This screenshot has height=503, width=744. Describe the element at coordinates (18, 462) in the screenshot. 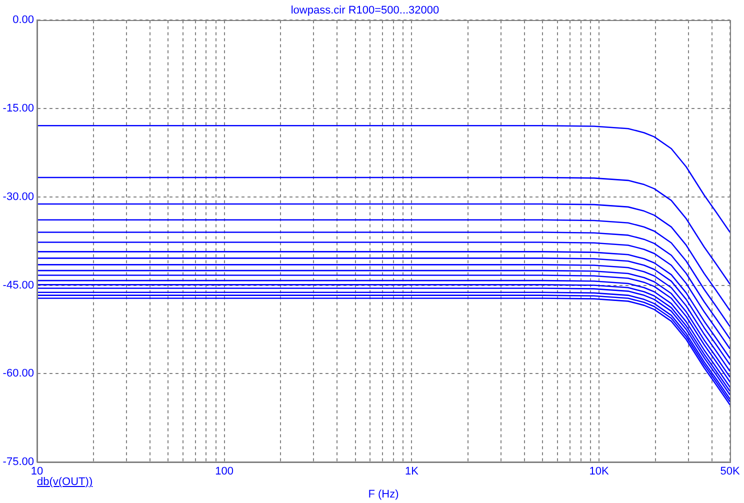

I see `y-tick-label: -75.00` at that location.